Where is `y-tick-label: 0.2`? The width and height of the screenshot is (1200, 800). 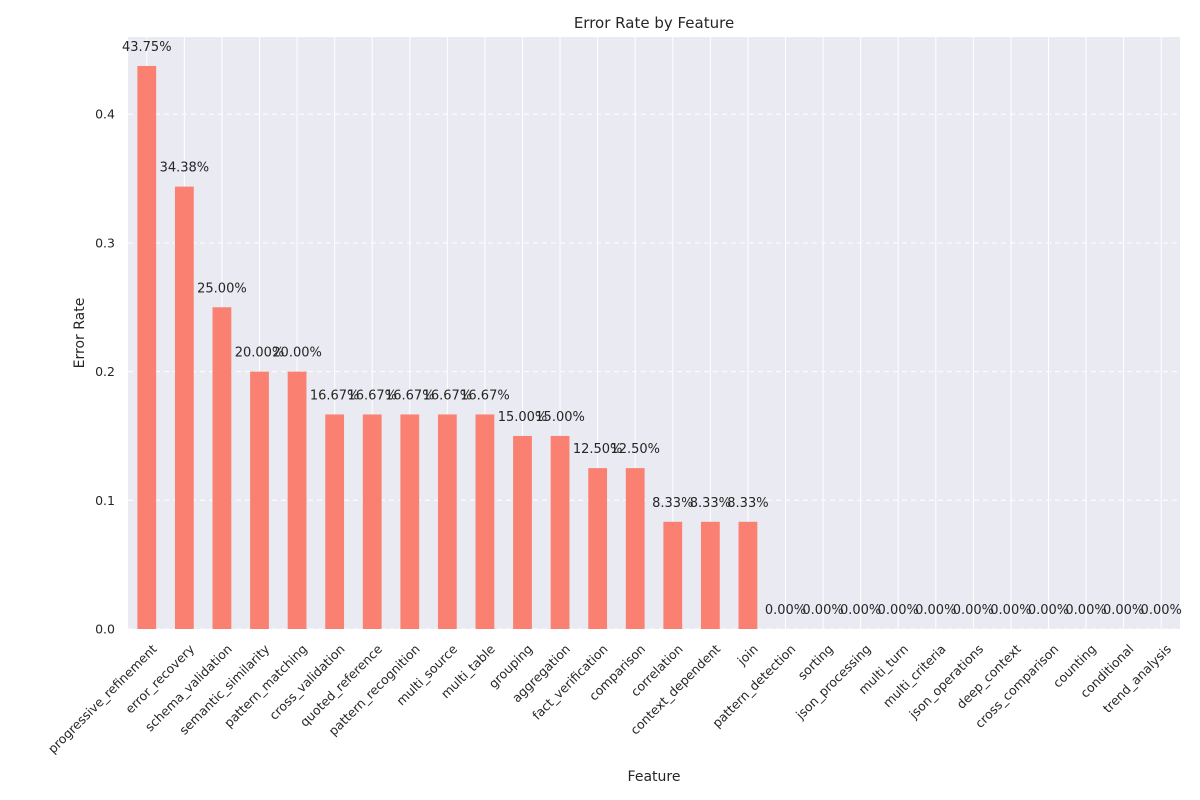 y-tick-label: 0.2 is located at coordinates (105, 371).